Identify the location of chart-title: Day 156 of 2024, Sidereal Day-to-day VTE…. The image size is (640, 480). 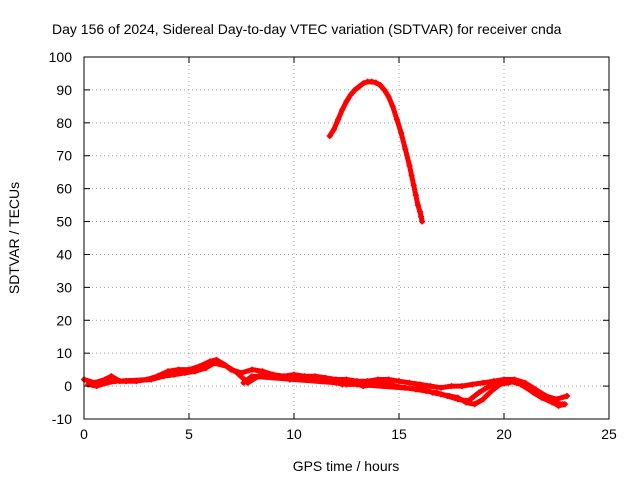
(307, 29).